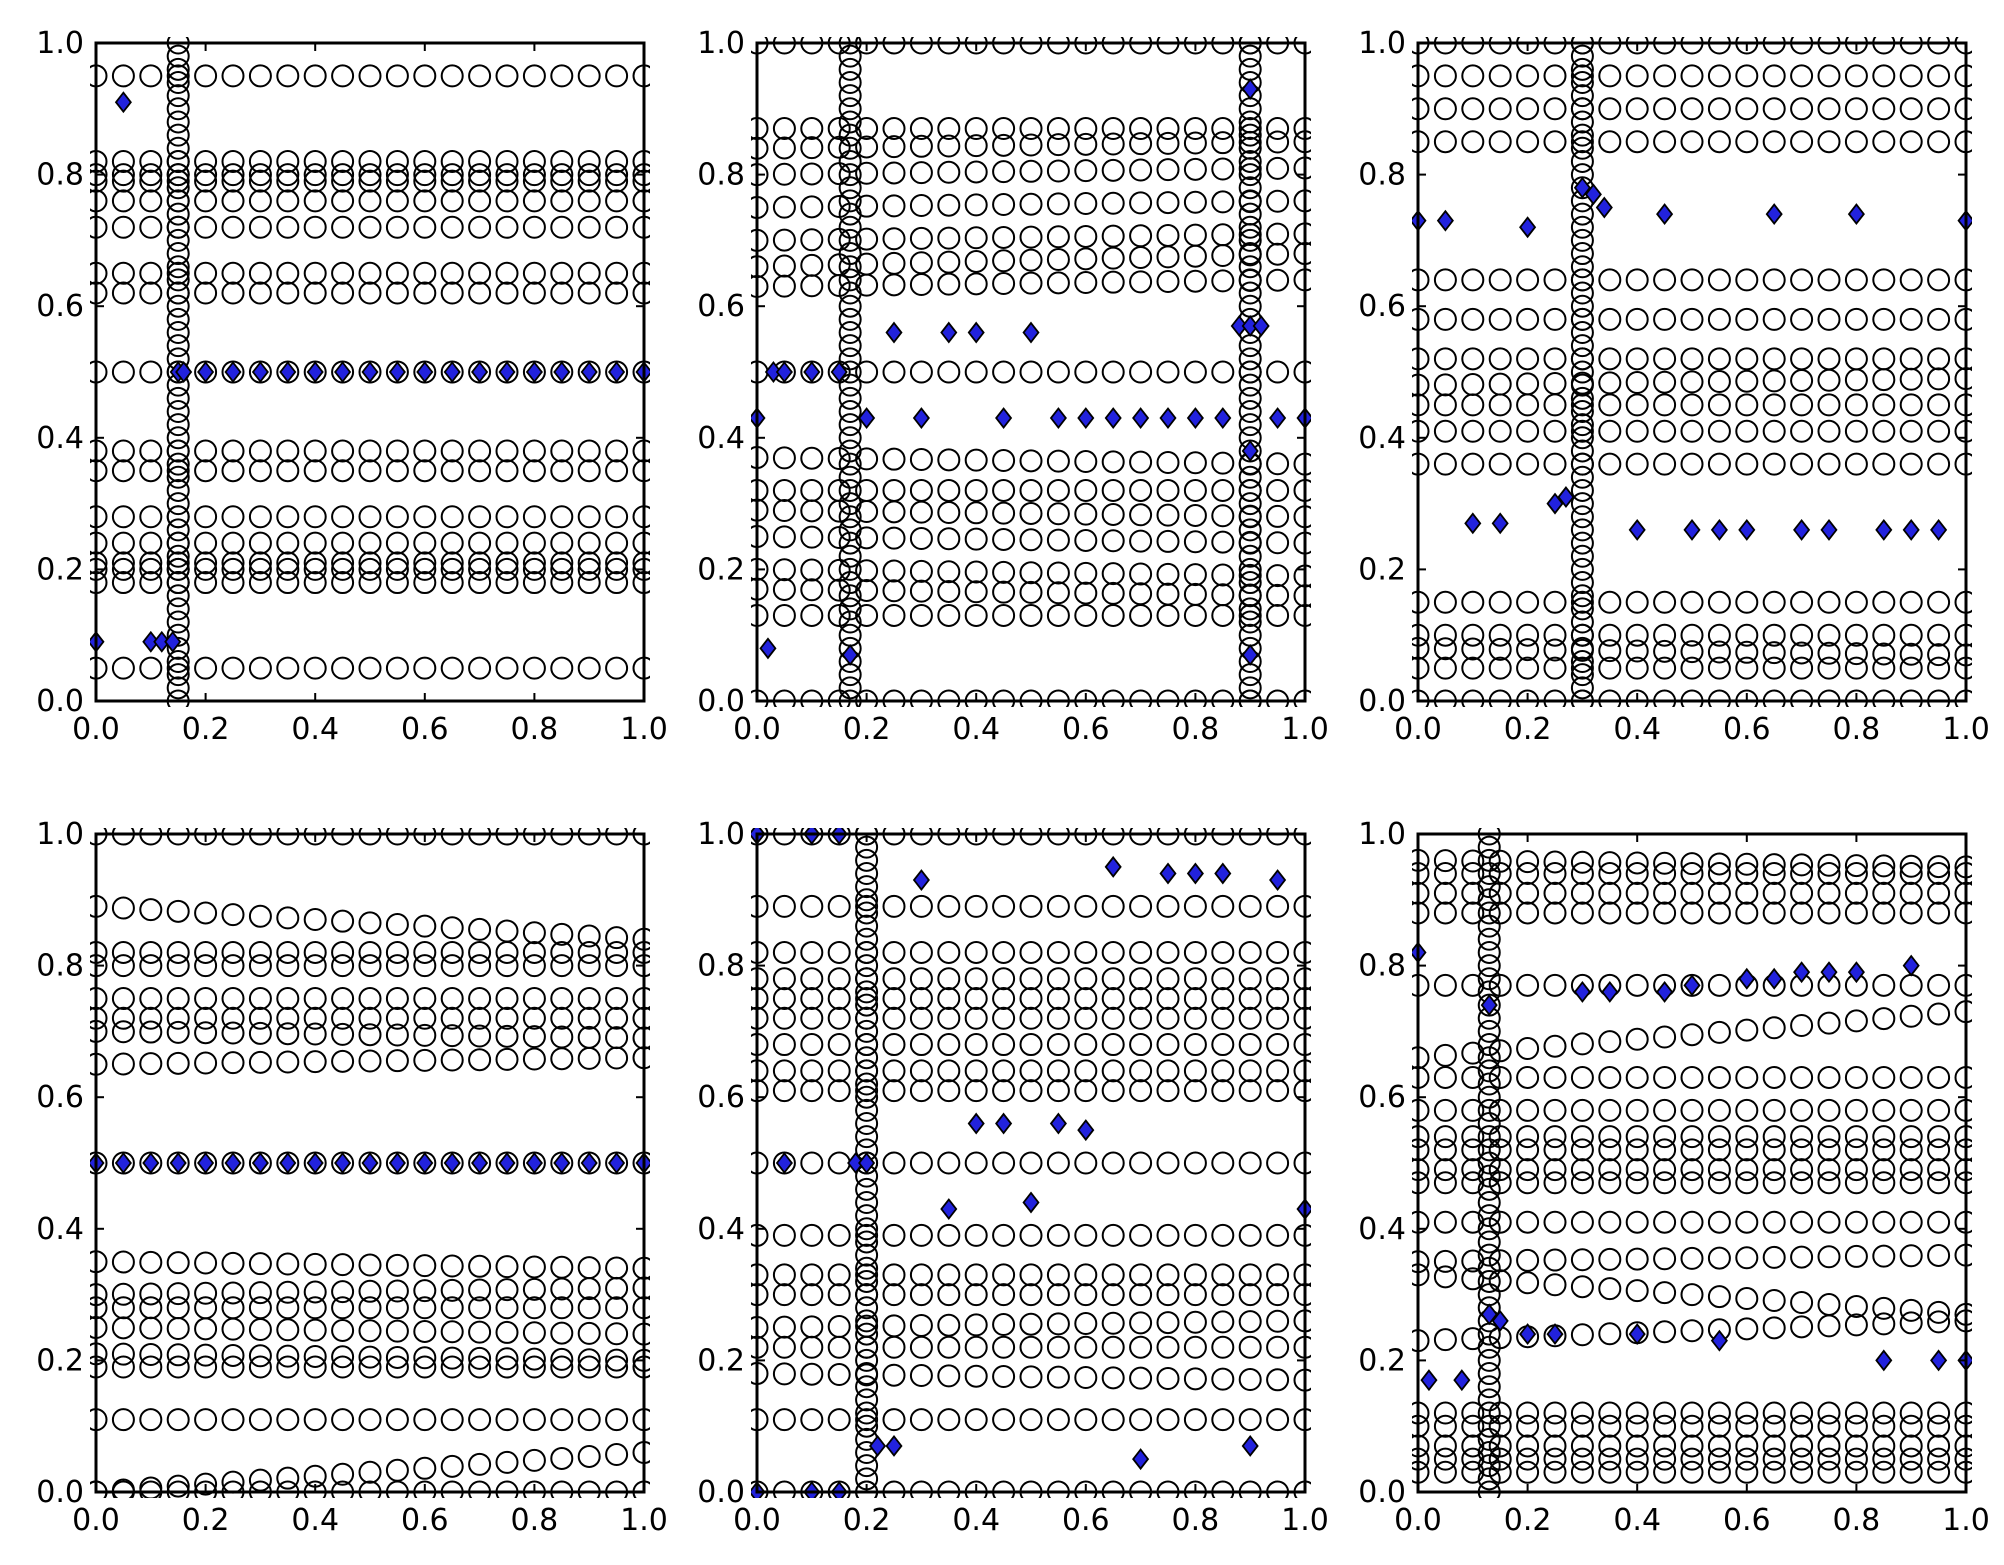  I want to click on x-tick-label: 0.6, so click(425, 1520).